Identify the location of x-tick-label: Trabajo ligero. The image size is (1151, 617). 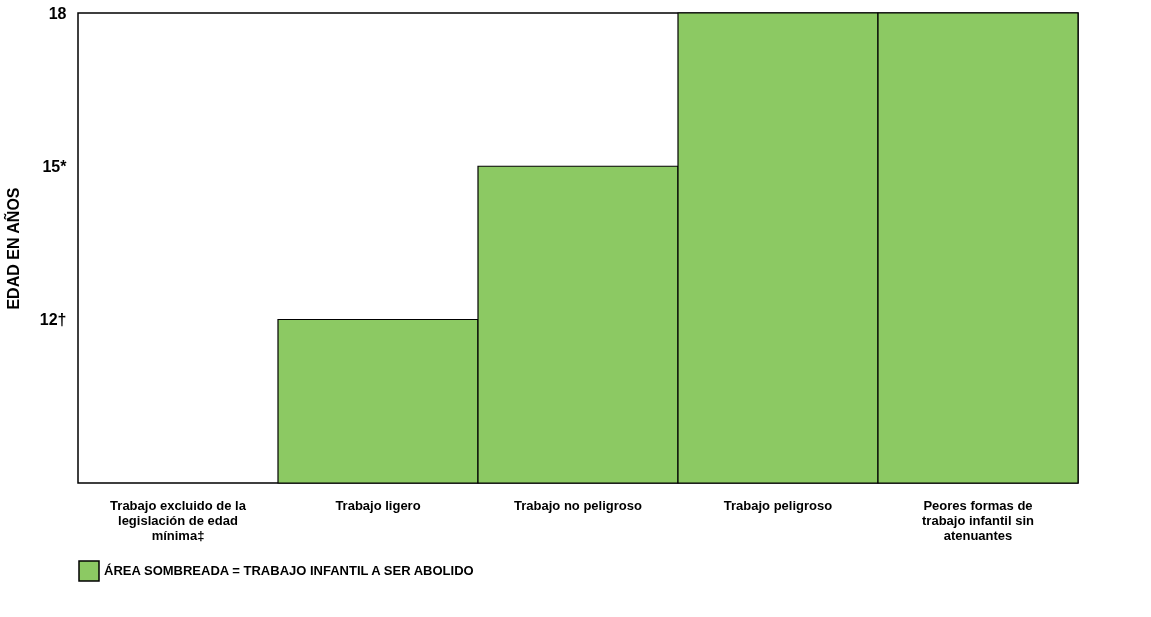
(378, 505).